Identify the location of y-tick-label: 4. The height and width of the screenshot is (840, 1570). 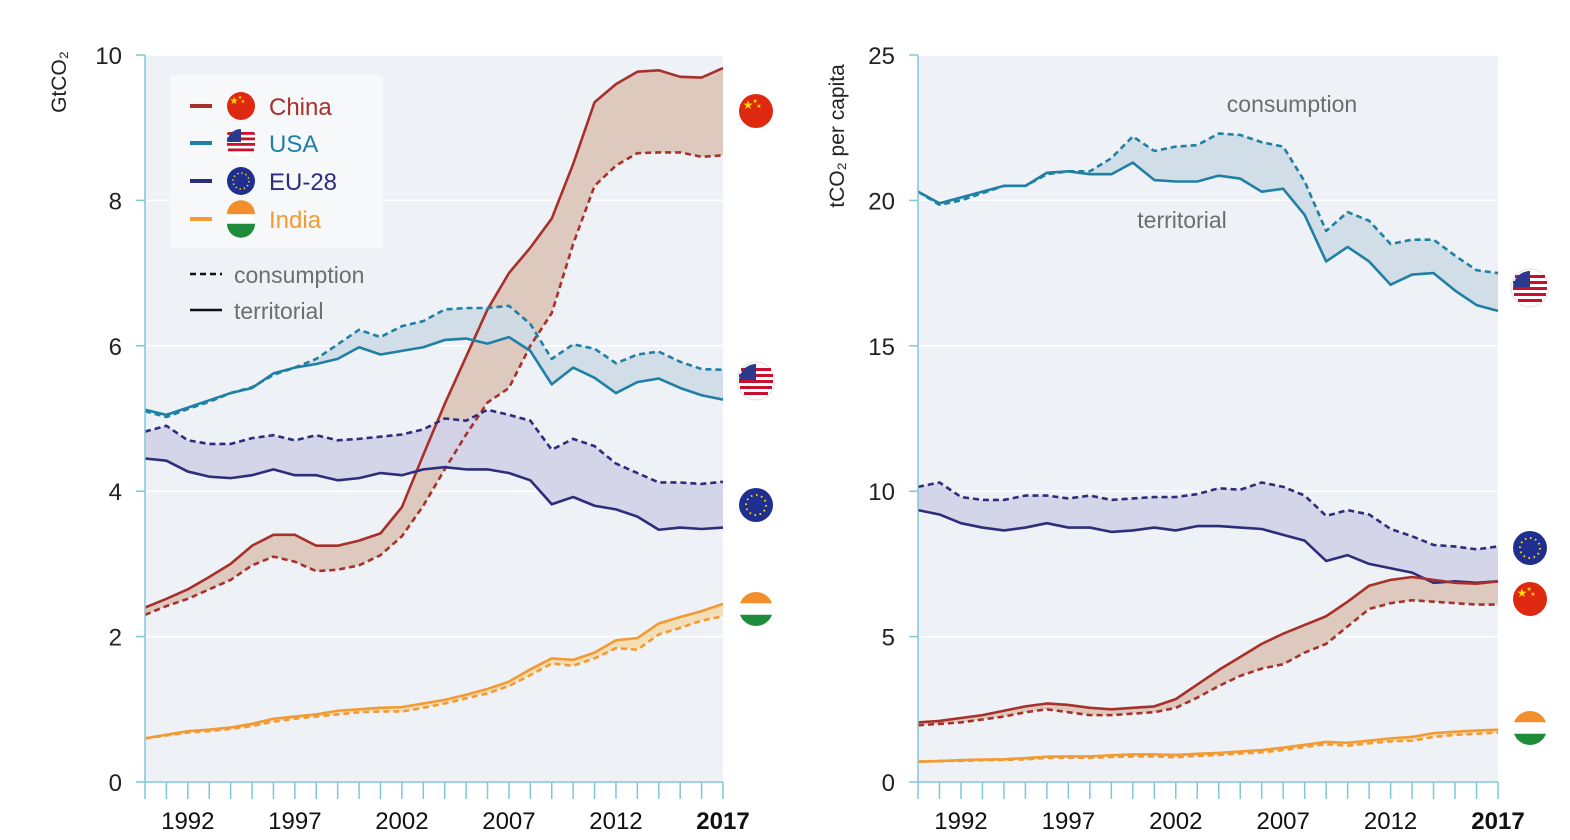
(115, 492).